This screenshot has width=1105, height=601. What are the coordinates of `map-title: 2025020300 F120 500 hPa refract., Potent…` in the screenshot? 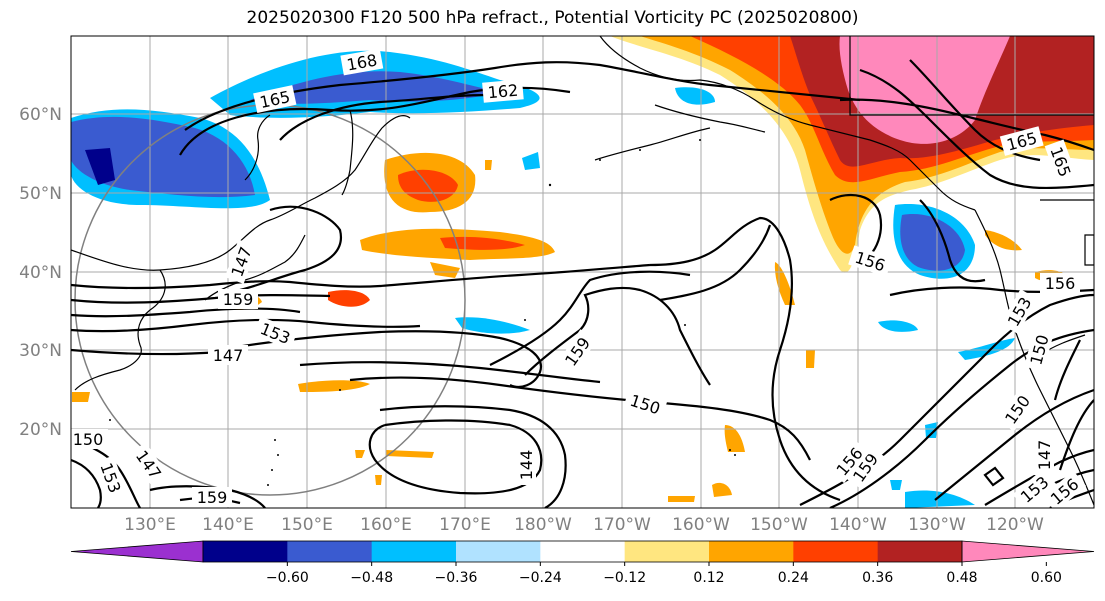 It's located at (552, 18).